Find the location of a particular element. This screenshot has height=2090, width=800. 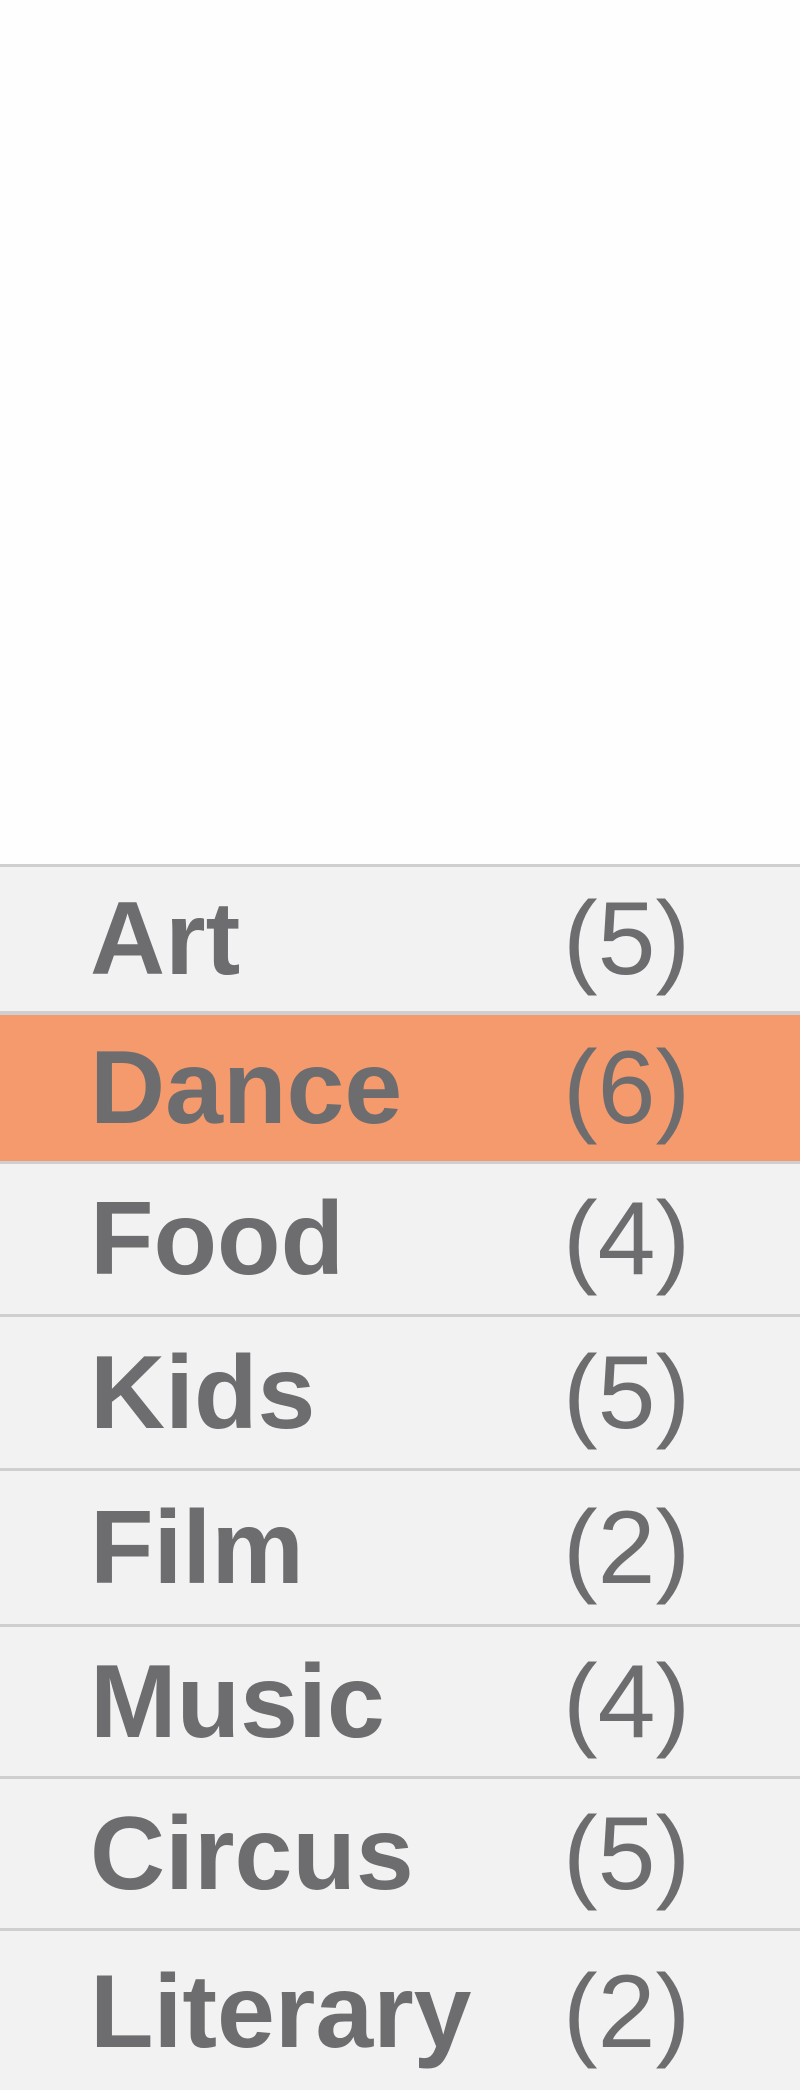

category-label: Circus is located at coordinates (252, 1853).